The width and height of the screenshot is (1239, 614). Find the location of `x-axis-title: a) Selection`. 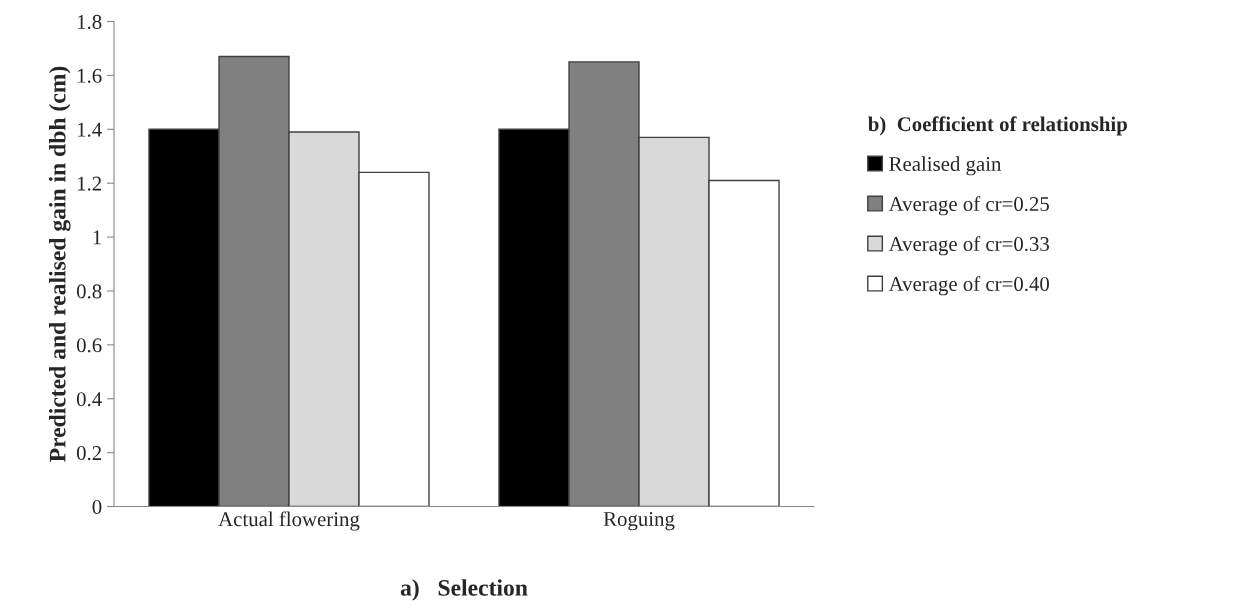

x-axis-title: a) Selection is located at coordinates (464, 590).